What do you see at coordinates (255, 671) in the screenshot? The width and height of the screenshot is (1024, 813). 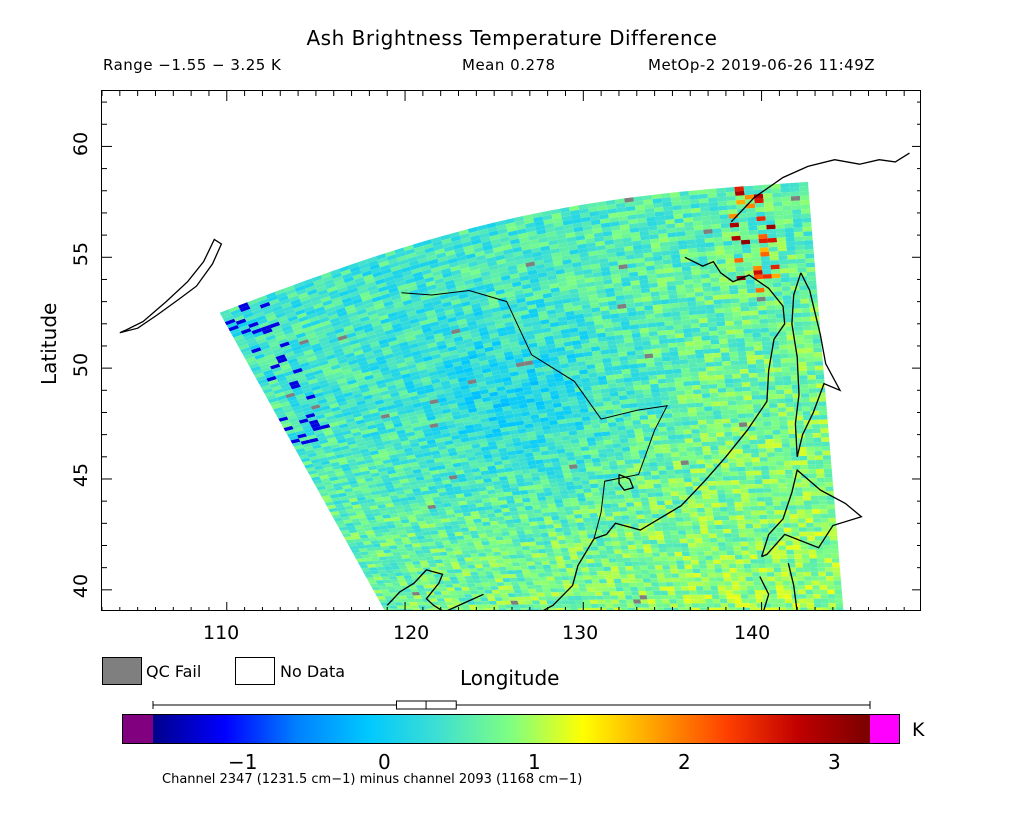 I see `no-data-swatch` at bounding box center [255, 671].